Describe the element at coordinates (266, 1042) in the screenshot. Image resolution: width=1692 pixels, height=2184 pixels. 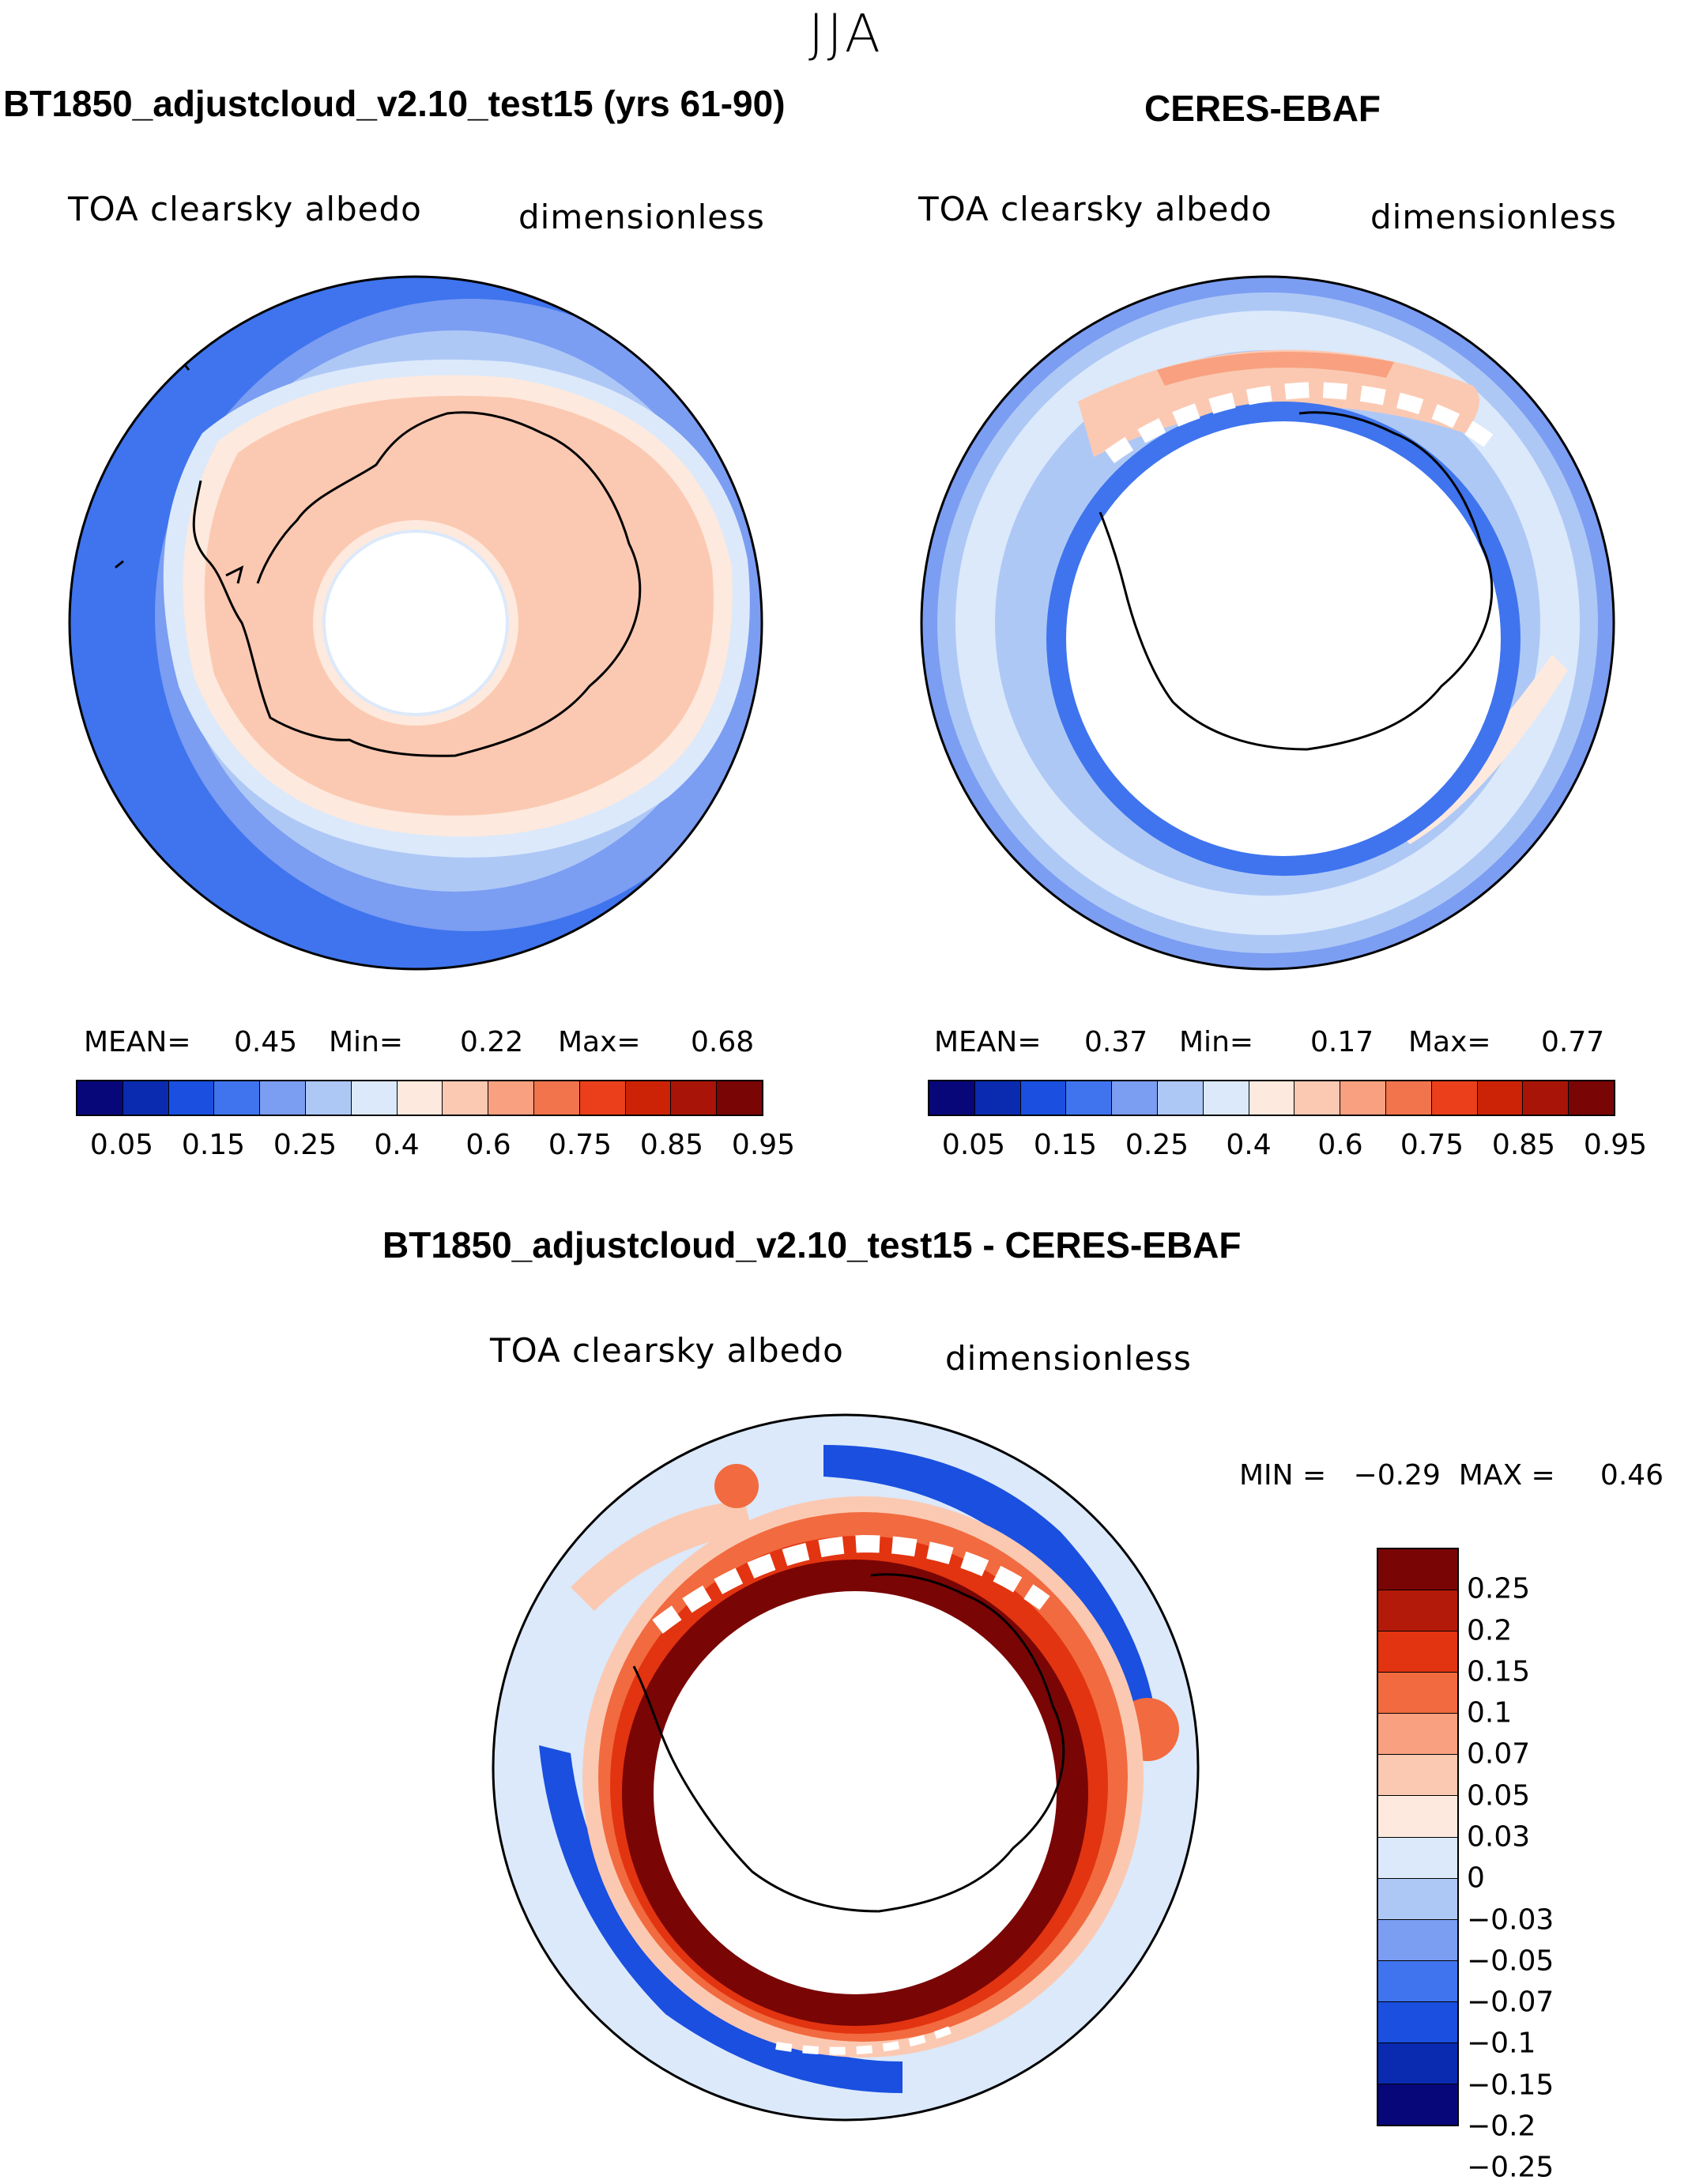
I see `panel1-mean-value: 0.45` at that location.